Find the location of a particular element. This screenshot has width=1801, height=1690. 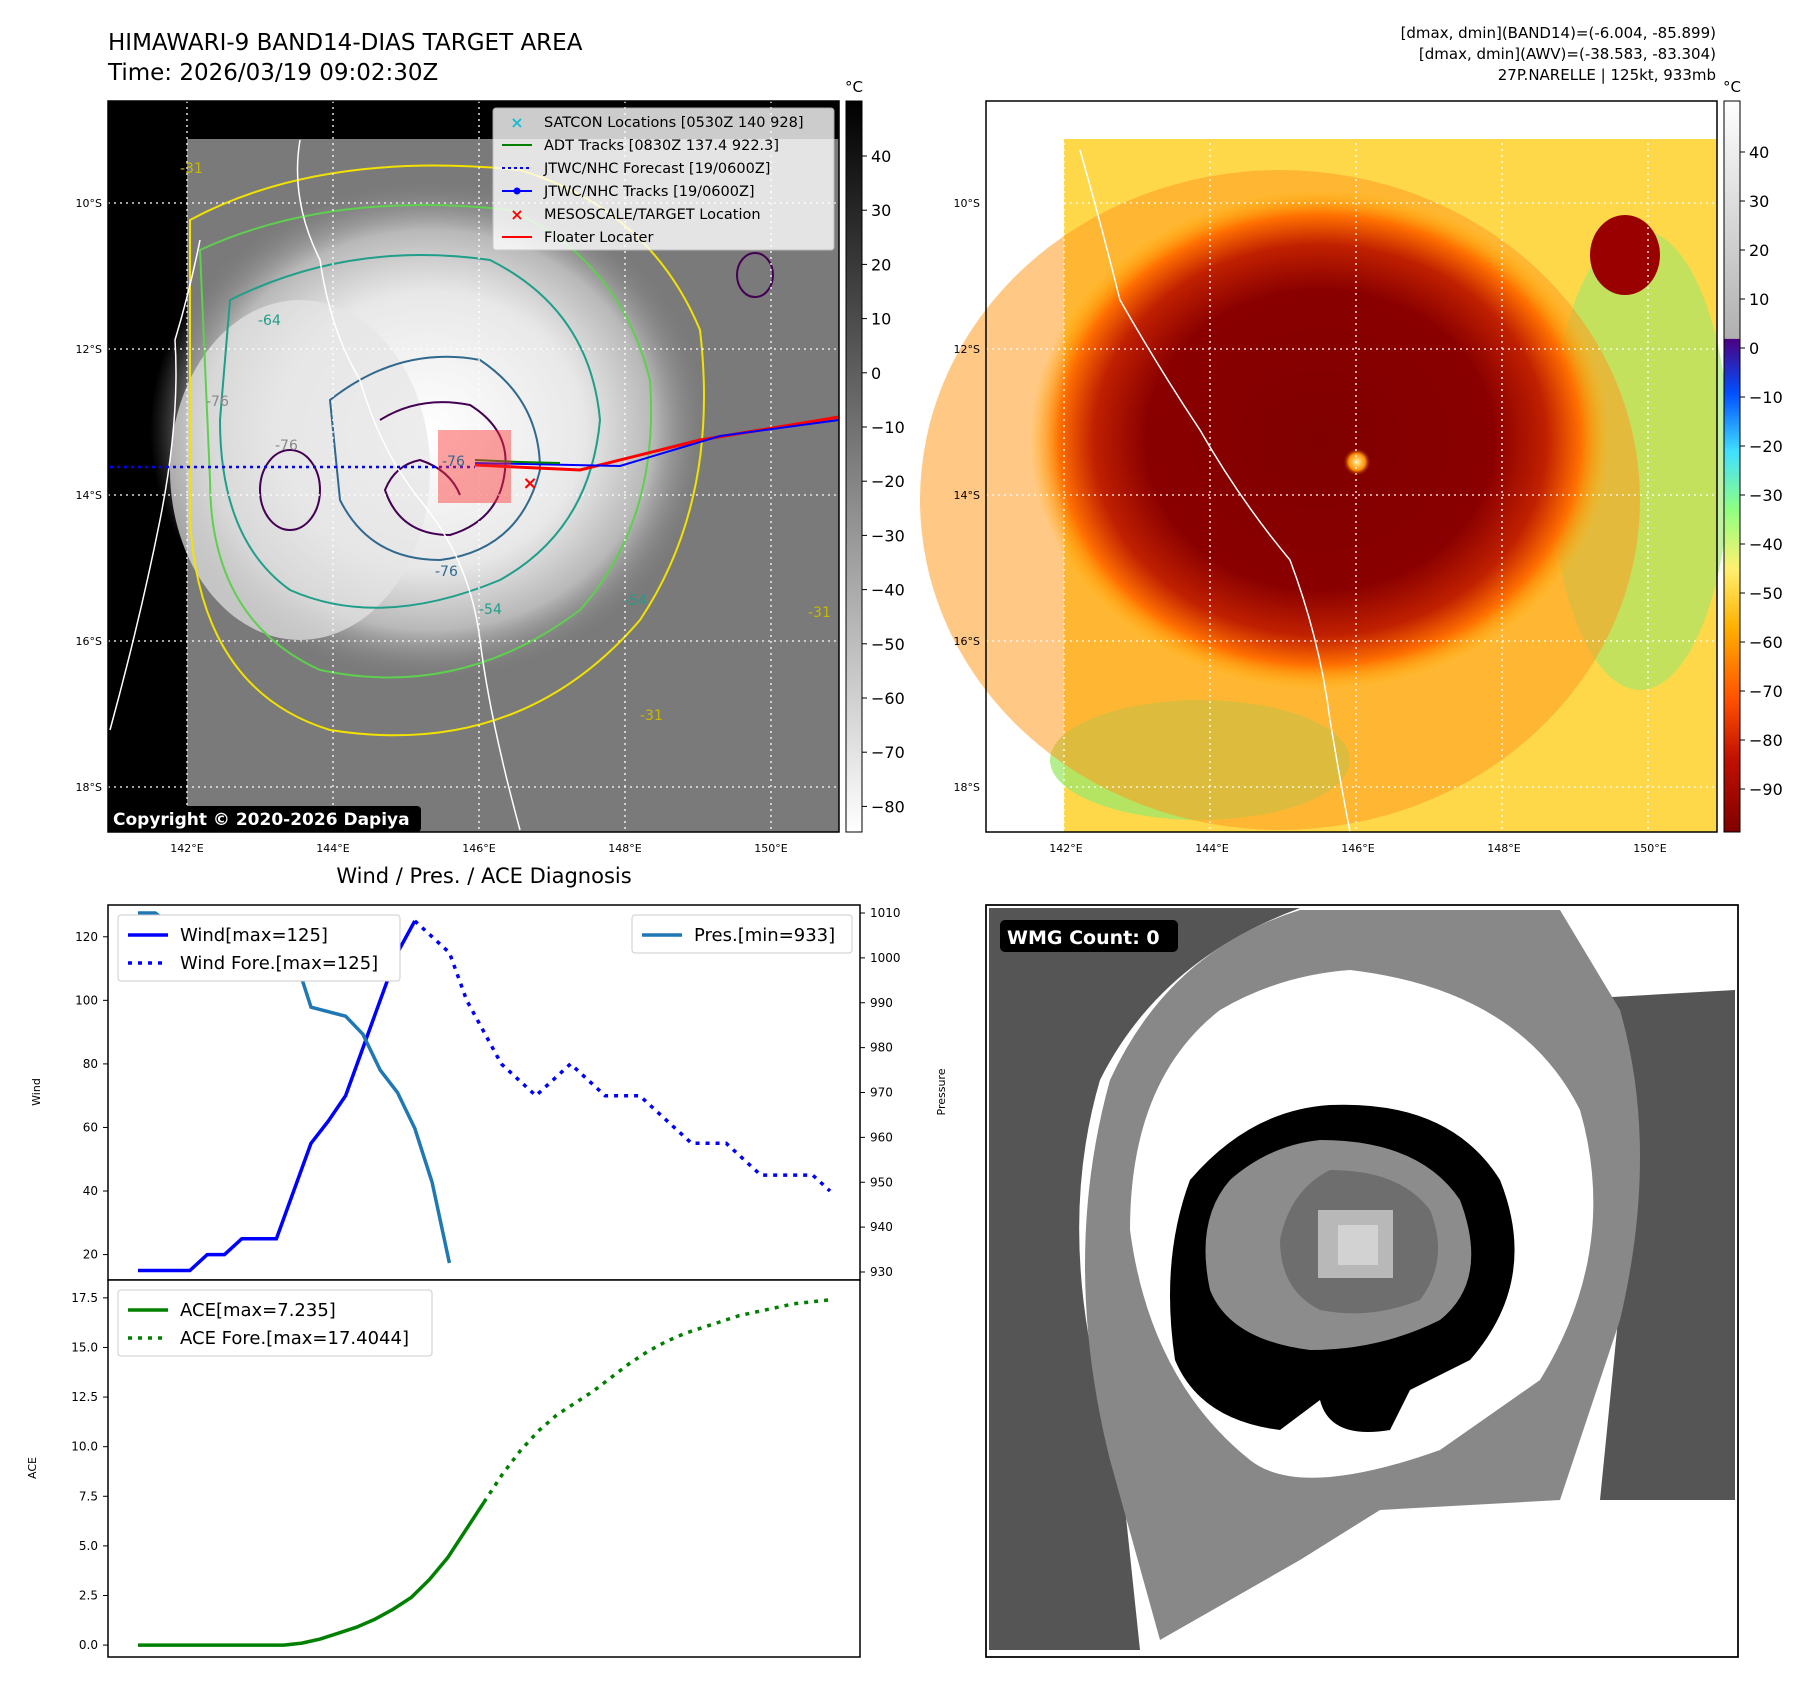

ir-coastline is located at coordinates (315, 485).